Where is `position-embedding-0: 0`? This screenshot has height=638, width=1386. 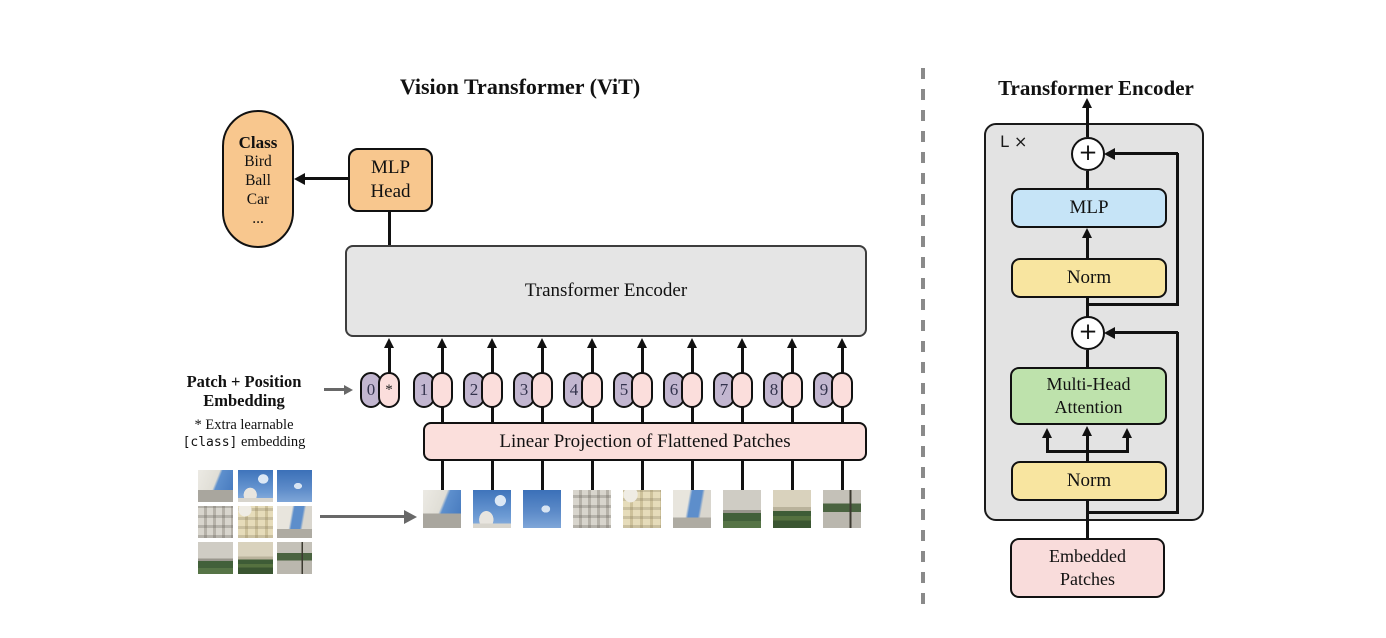
position-embedding-0: 0 is located at coordinates (371, 390).